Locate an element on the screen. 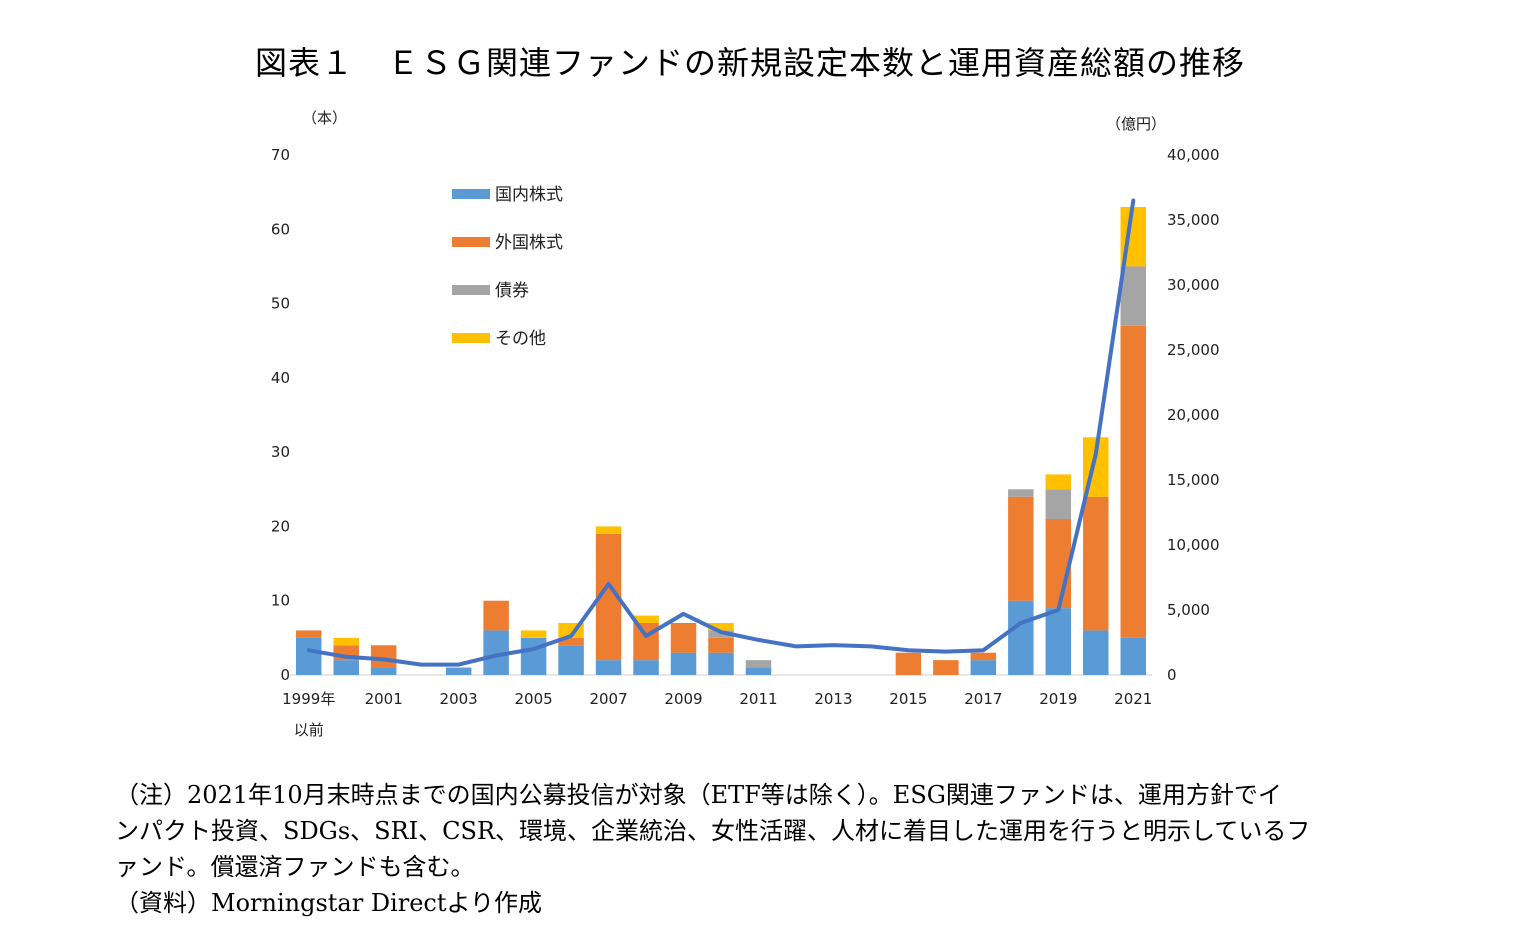 Image resolution: width=1526 pixels, height=950 pixels. x-tick-line: 2005 is located at coordinates (534, 699).